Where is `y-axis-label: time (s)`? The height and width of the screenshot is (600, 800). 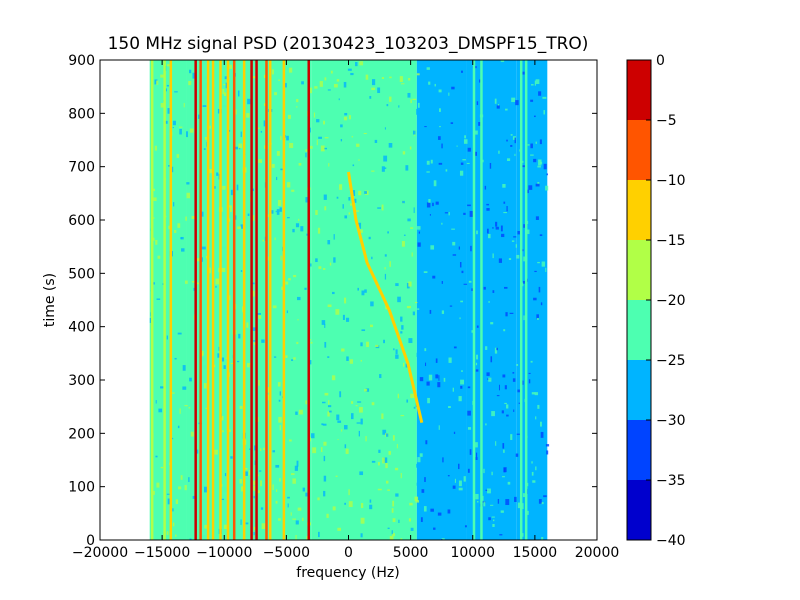 y-axis-label: time (s) is located at coordinates (50, 300).